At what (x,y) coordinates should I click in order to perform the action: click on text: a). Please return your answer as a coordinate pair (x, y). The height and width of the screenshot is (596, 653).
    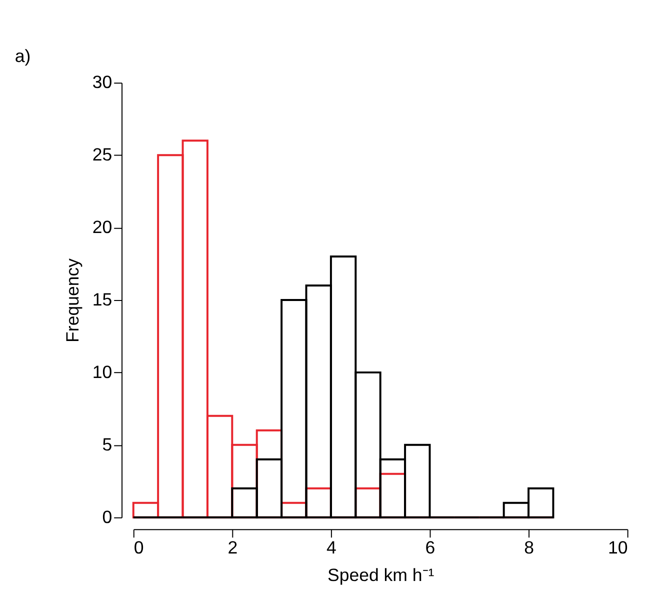
    Looking at the image, I should click on (22, 56).